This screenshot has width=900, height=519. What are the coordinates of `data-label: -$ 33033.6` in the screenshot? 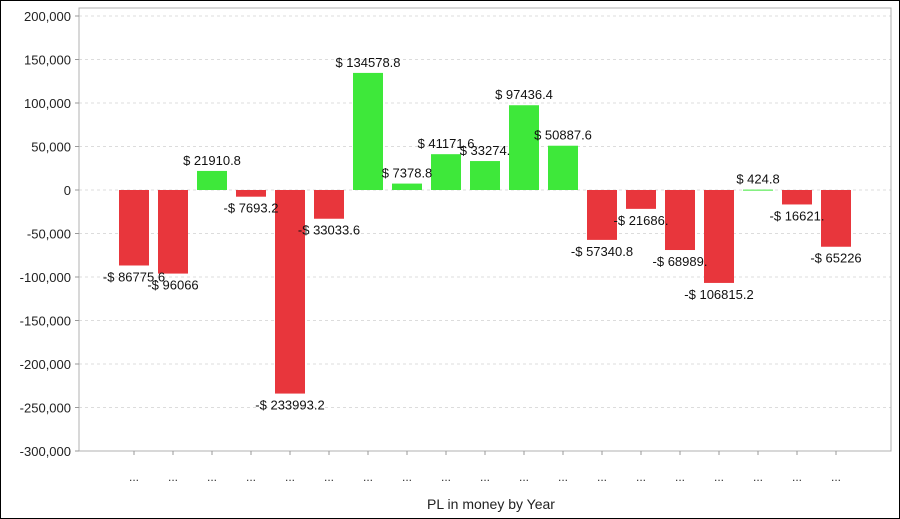 It's located at (329, 230).